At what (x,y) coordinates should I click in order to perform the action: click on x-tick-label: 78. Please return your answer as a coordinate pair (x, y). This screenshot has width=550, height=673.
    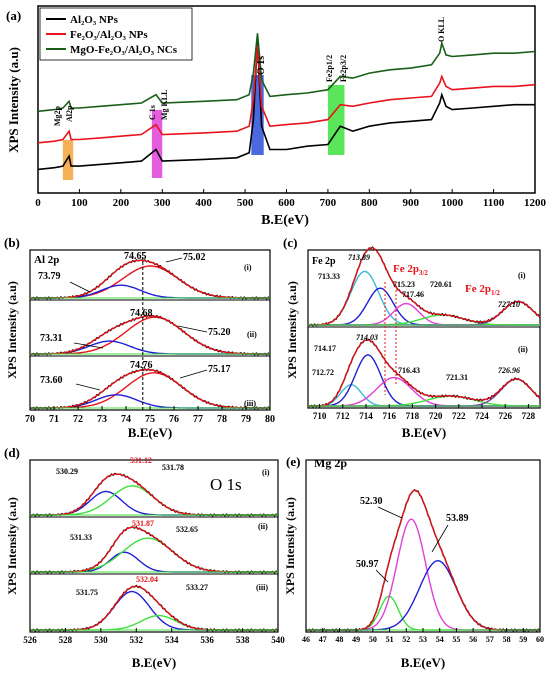
    Looking at the image, I should click on (222, 419).